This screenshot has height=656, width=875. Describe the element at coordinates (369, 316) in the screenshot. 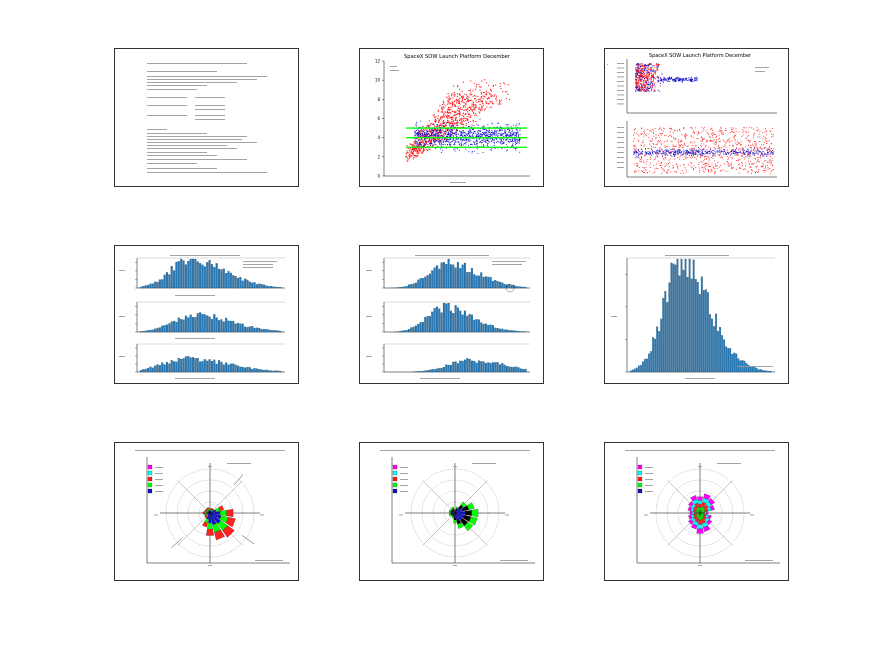

I see `y-axis-label` at that location.